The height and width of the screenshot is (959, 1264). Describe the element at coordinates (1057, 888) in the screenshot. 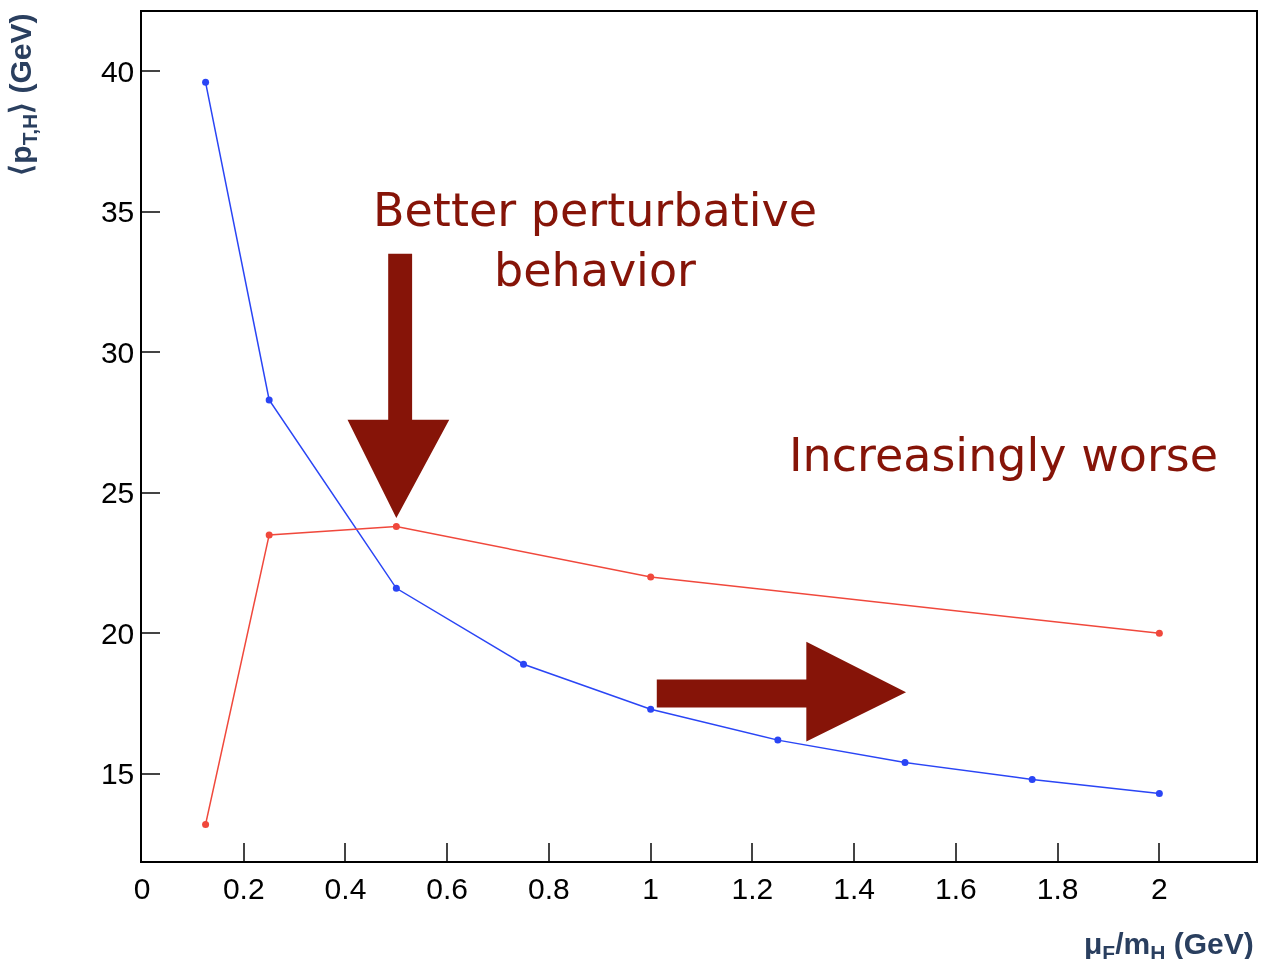

I see `x-tick-label: 1.8` at that location.